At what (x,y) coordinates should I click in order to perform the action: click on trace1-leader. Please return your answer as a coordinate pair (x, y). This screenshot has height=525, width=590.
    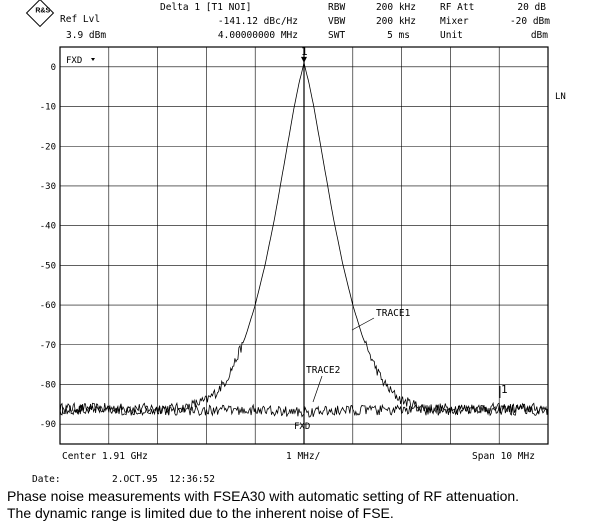
    Looking at the image, I should click on (363, 324).